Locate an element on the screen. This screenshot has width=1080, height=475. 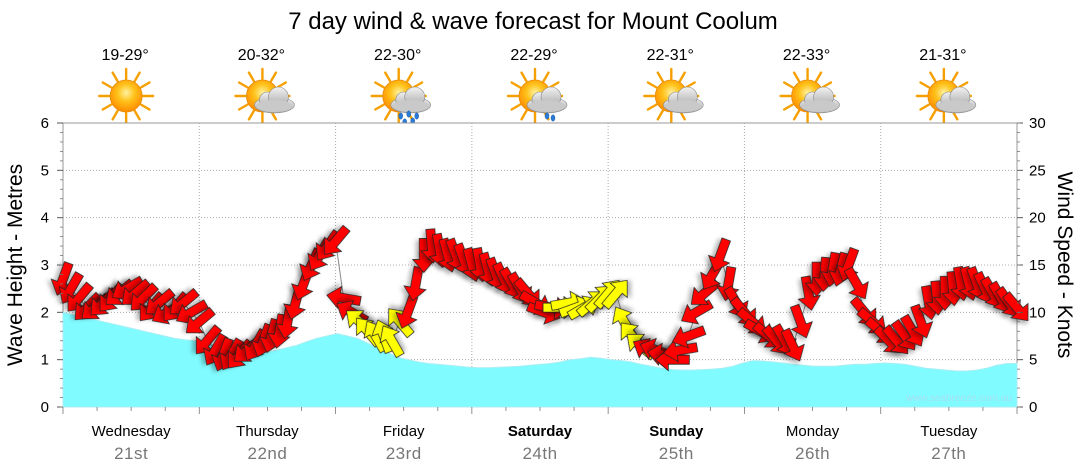
day-name-label: Thursday is located at coordinates (267, 431).